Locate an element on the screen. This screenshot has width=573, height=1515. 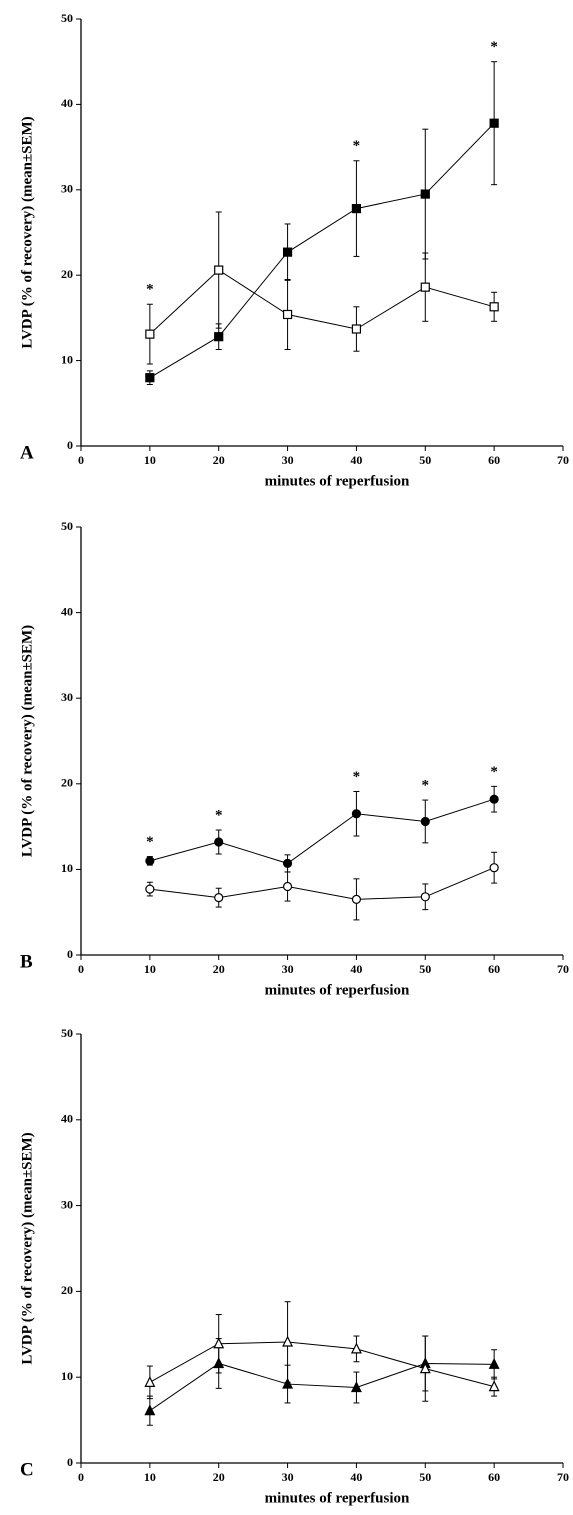
panel-label: A is located at coordinates (27, 452).